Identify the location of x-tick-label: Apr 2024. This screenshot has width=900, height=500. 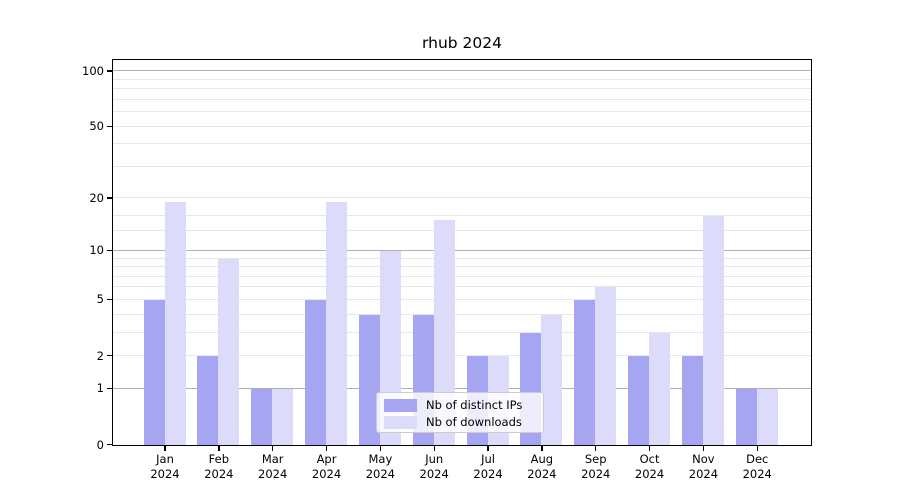
(326, 466).